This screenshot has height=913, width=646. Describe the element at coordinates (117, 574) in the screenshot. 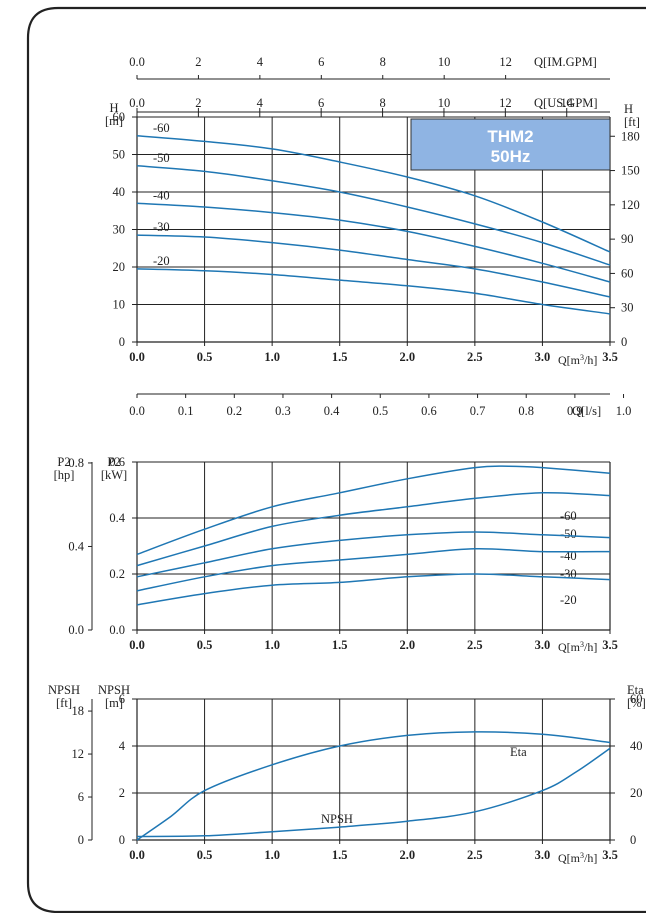

I see `y-tick-label: 0.2` at that location.